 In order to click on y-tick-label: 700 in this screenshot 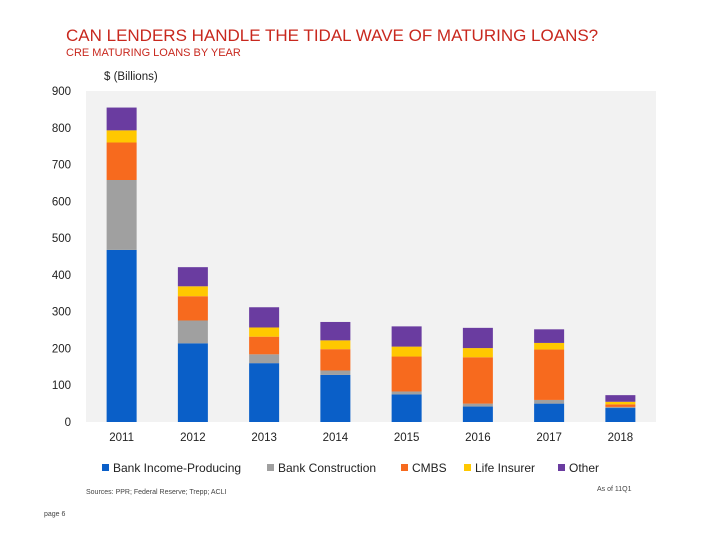, I will do `click(61, 166)`.